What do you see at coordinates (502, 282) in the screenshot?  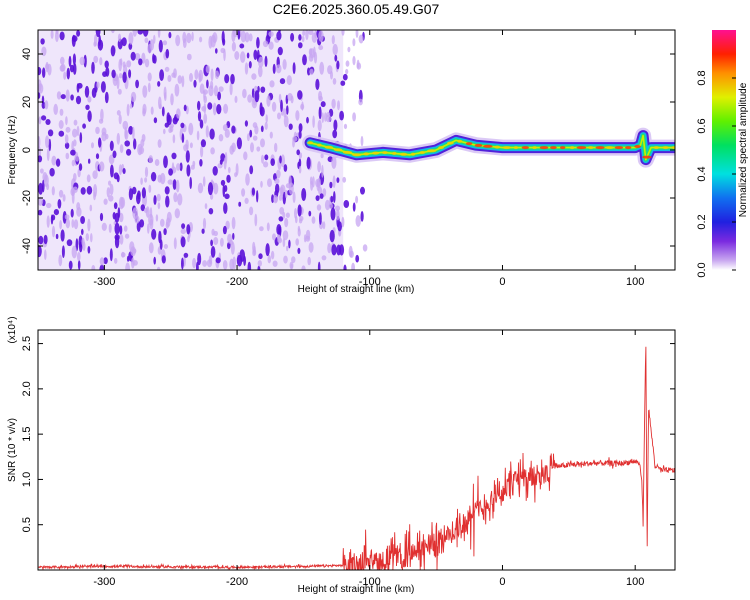 I see `x-tick-label: 0` at bounding box center [502, 282].